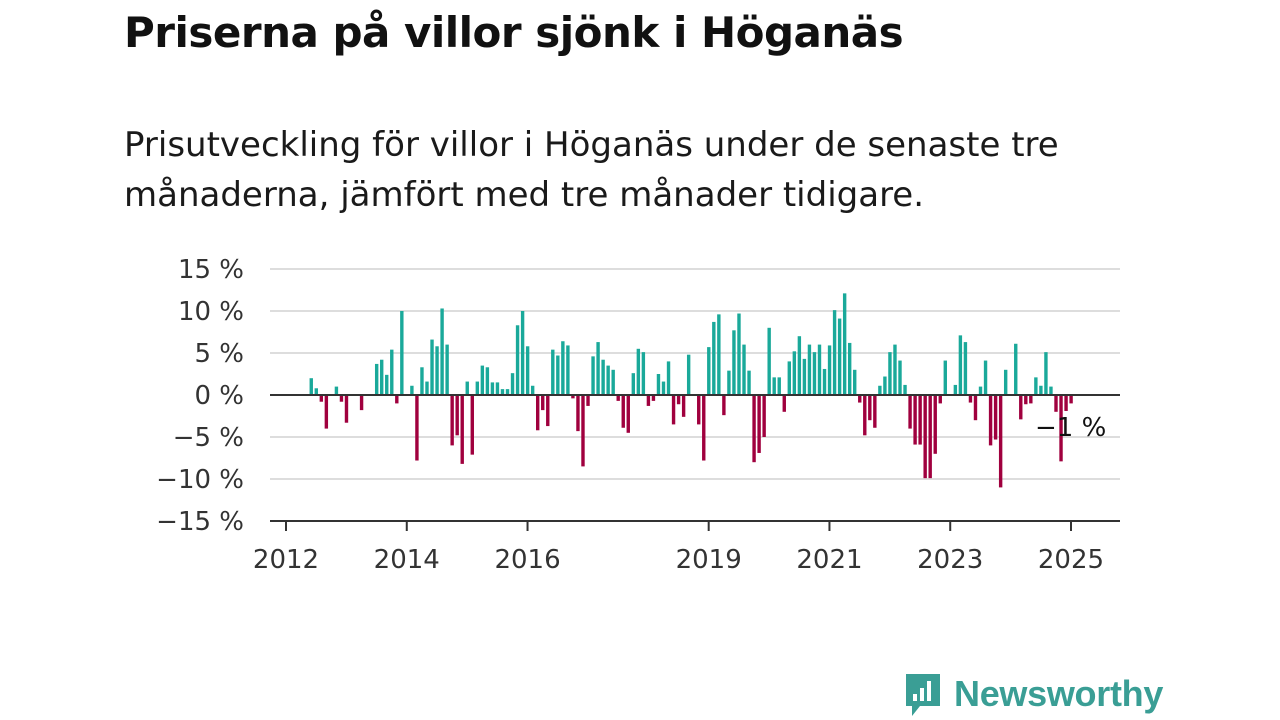 Image resolution: width=1280 pixels, height=720 pixels. I want to click on x-tick-label: 2025, so click(1071, 560).